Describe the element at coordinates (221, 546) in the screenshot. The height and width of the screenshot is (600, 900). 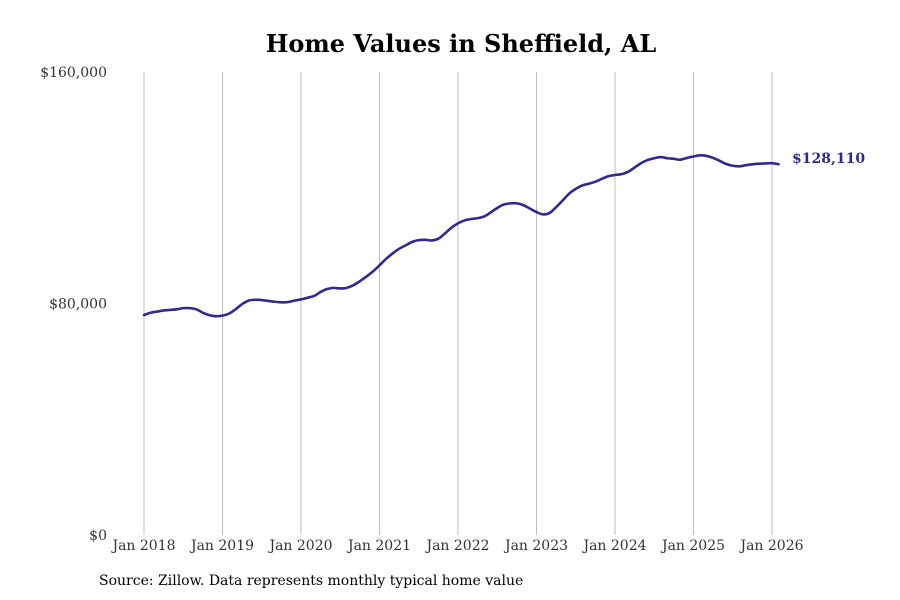
I see `x-tick-label-1: Jan 2019` at that location.